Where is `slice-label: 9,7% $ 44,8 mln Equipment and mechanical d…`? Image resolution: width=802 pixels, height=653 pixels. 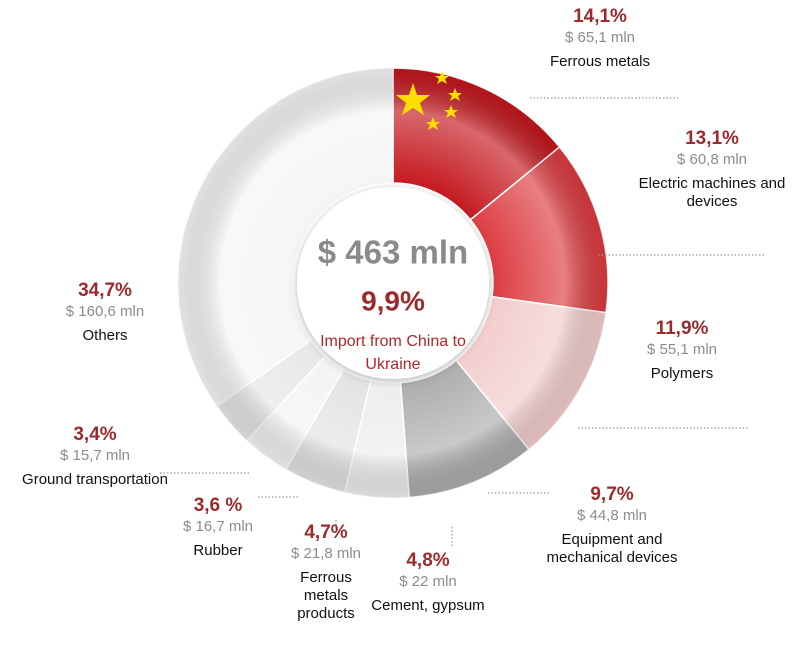 slice-label: 9,7% $ 44,8 mln Equipment and mechanical d… is located at coordinates (612, 525).